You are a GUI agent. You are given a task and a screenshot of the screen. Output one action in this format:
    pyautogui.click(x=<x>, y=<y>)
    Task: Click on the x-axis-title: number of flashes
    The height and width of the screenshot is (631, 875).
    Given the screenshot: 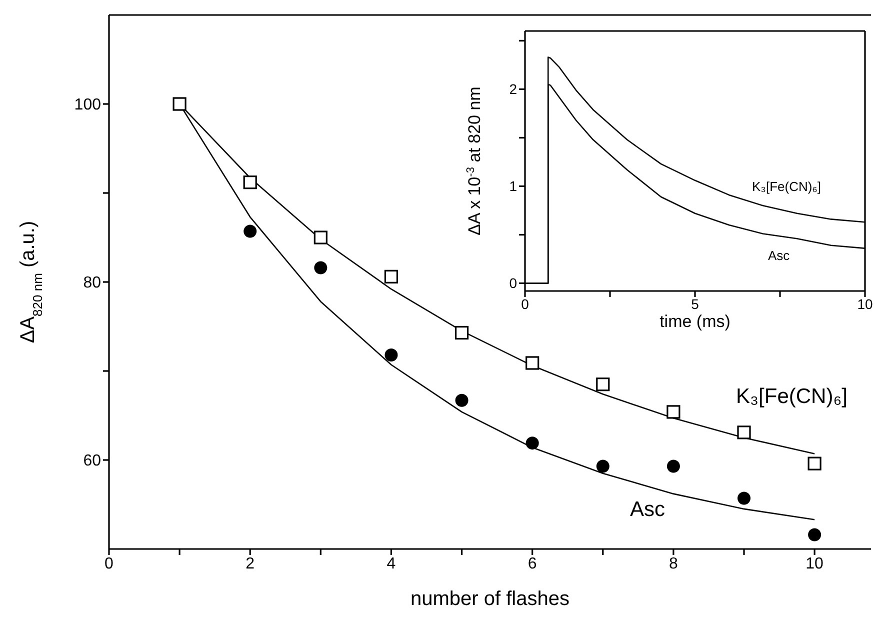 What is the action you would take?
    pyautogui.click(x=490, y=599)
    